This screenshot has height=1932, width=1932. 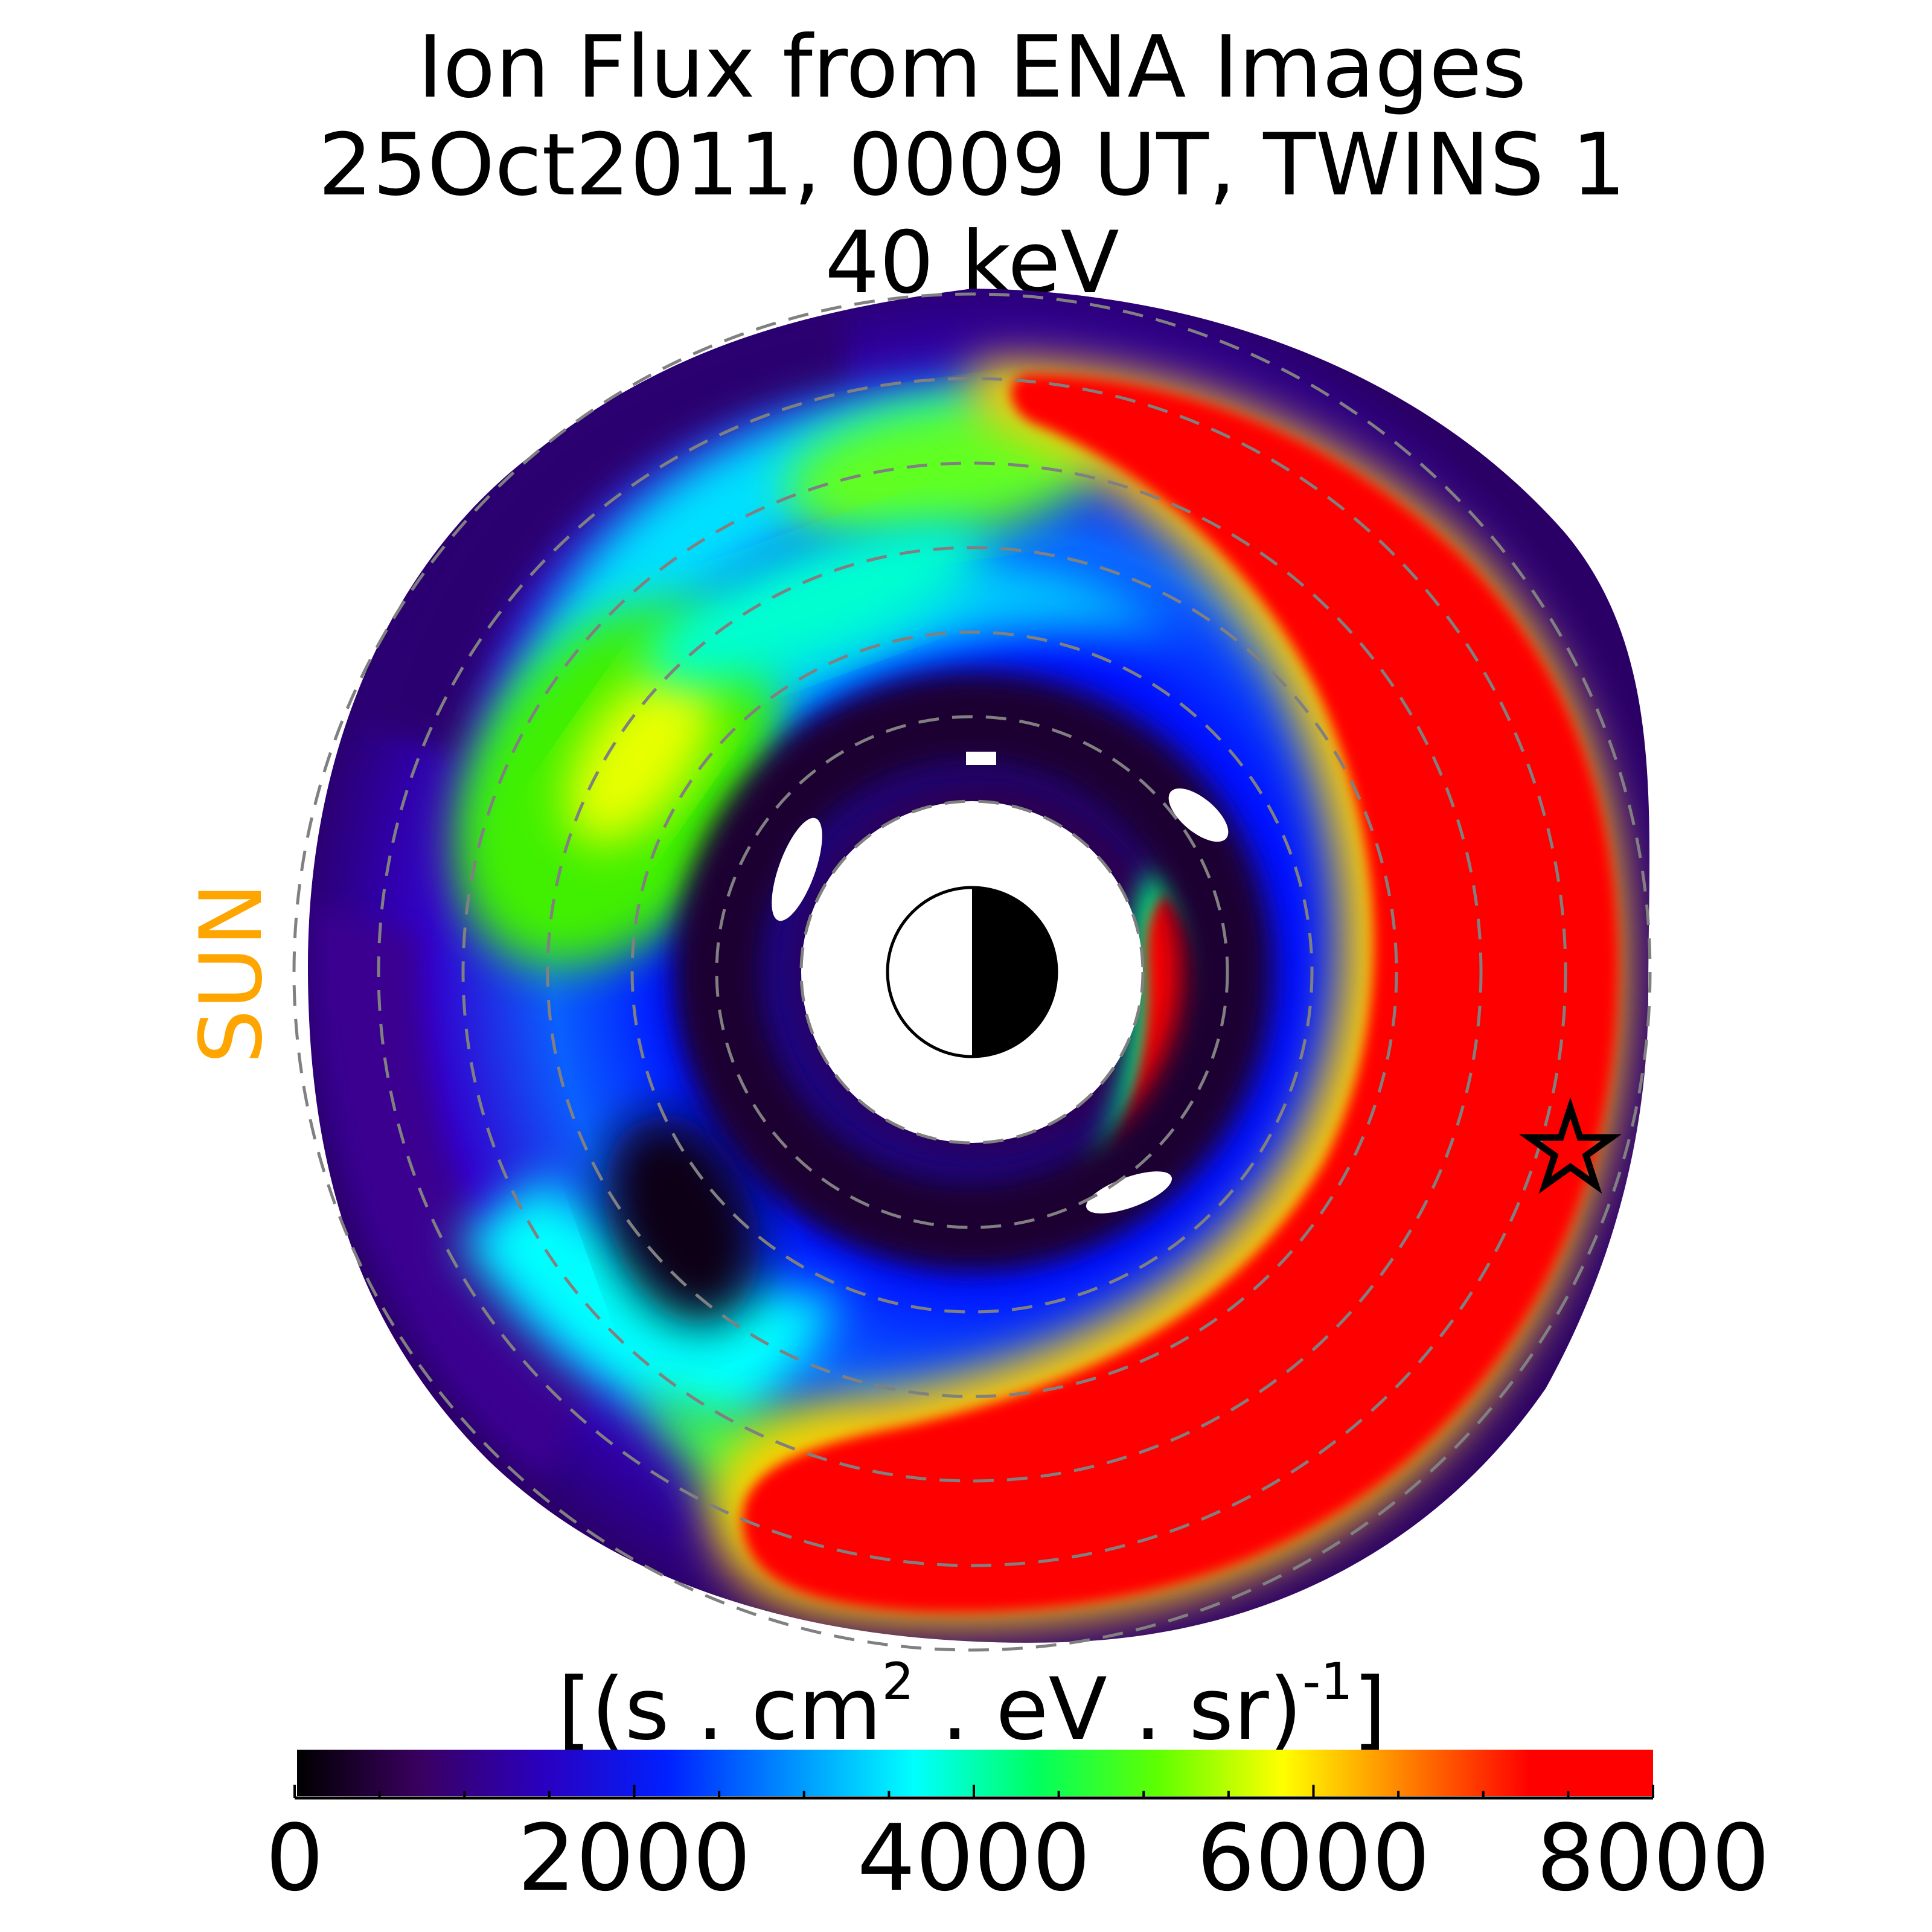 I want to click on title-line-2: 25Oct2011, 0009 UT, TWINS 1, so click(x=972, y=165).